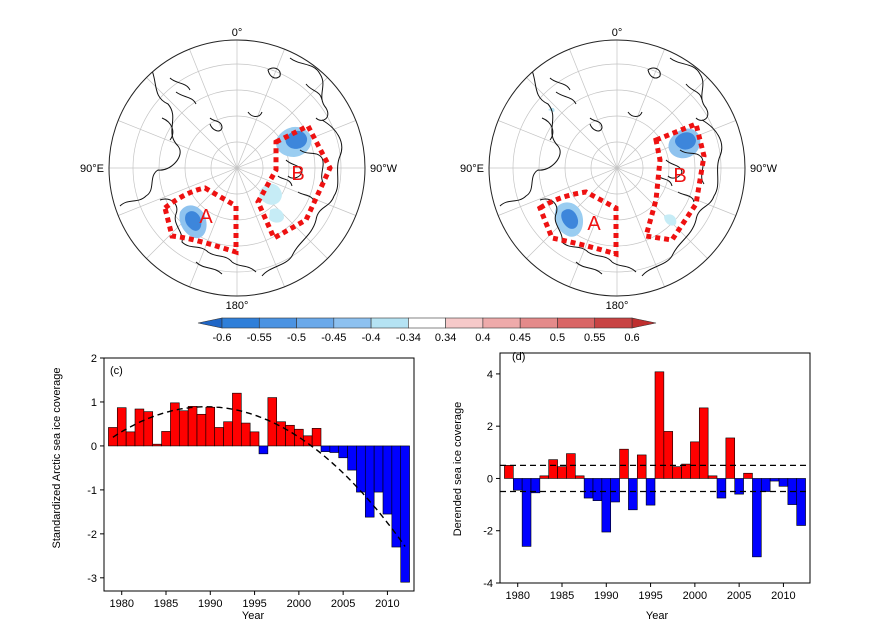  I want to click on region-a-label: A, so click(594, 224).